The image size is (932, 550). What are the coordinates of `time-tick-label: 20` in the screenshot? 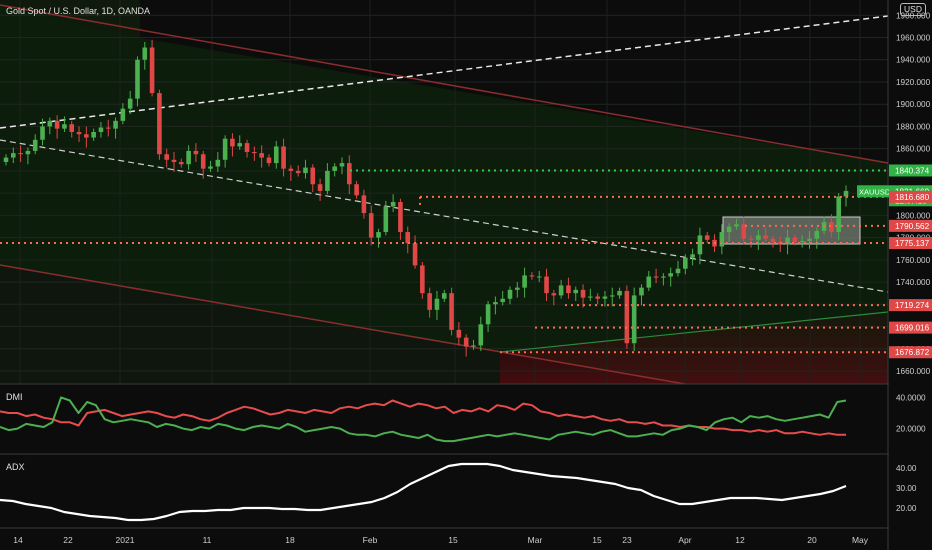 It's located at (812, 540).